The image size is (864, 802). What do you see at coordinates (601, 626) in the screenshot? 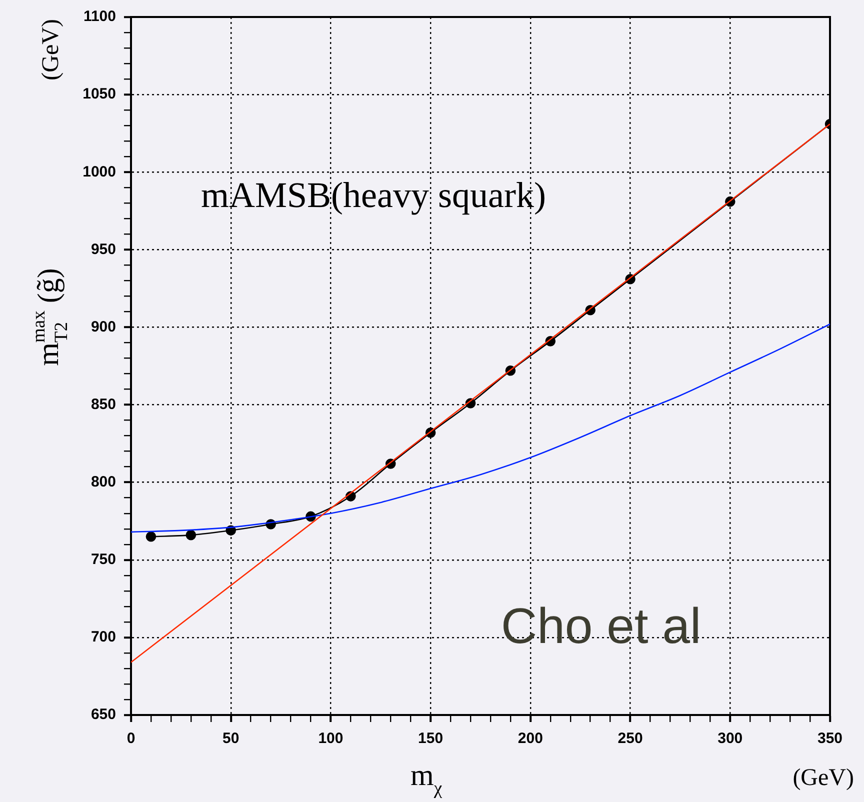
I see `annotation: Cho et al` at bounding box center [601, 626].